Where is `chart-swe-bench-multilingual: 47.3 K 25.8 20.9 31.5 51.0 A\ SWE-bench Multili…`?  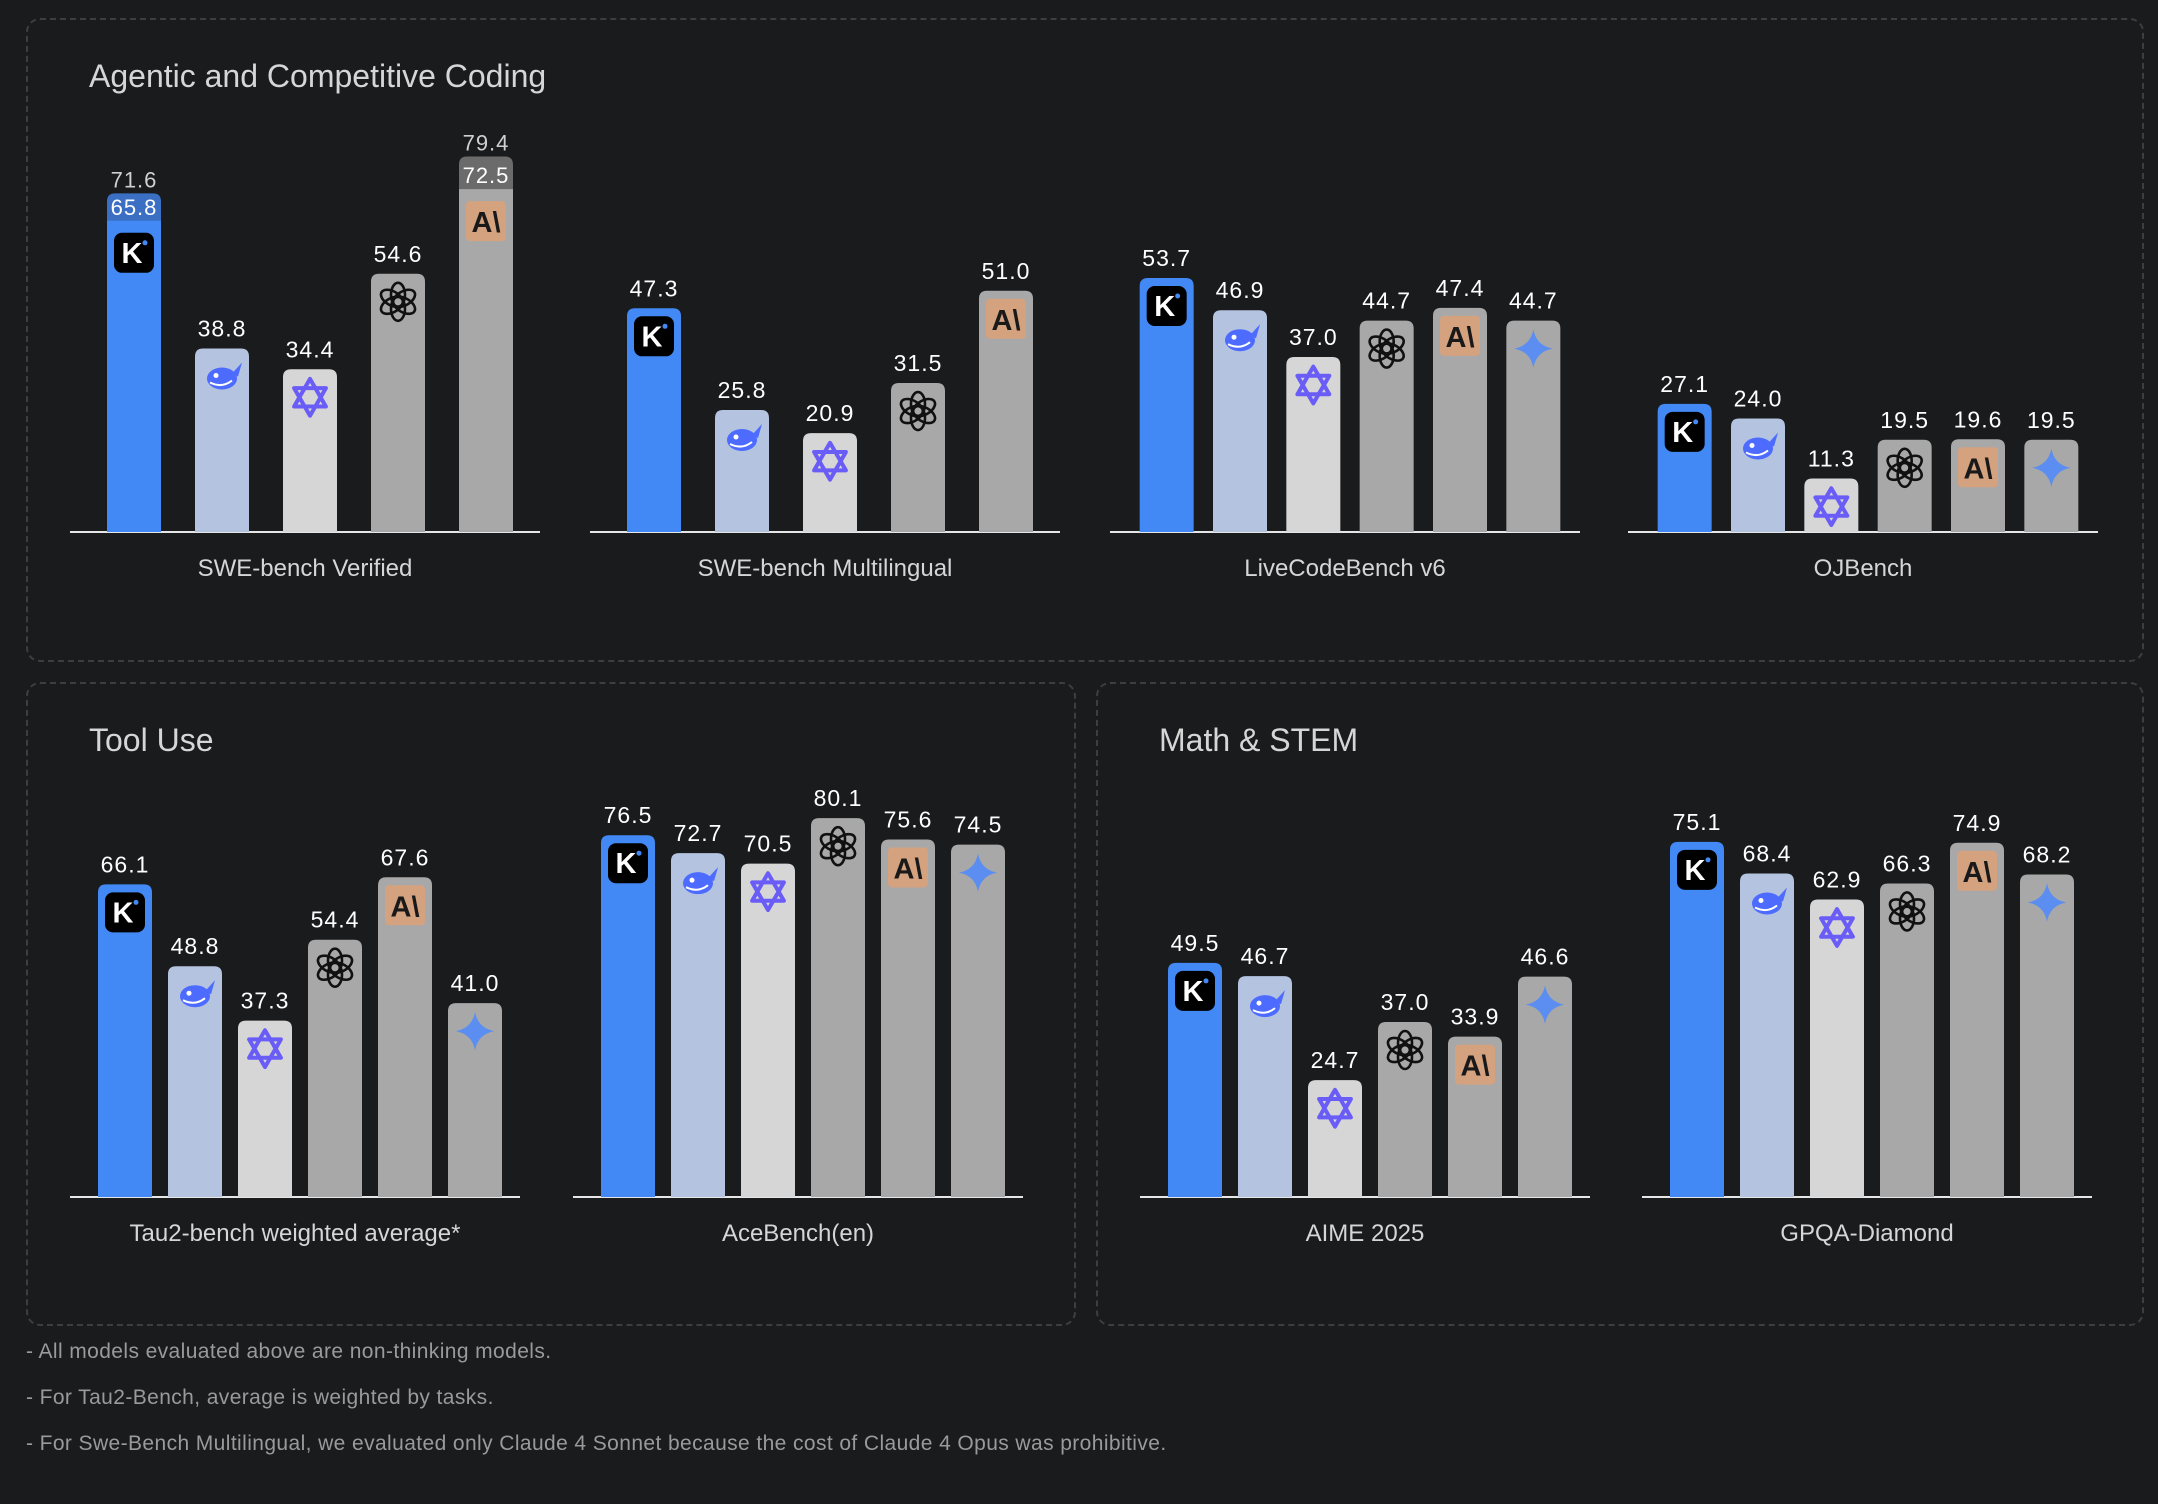 chart-swe-bench-multilingual: 47.3 K 25.8 20.9 31.5 51.0 A\ SWE-bench Multili… is located at coordinates (825, 420).